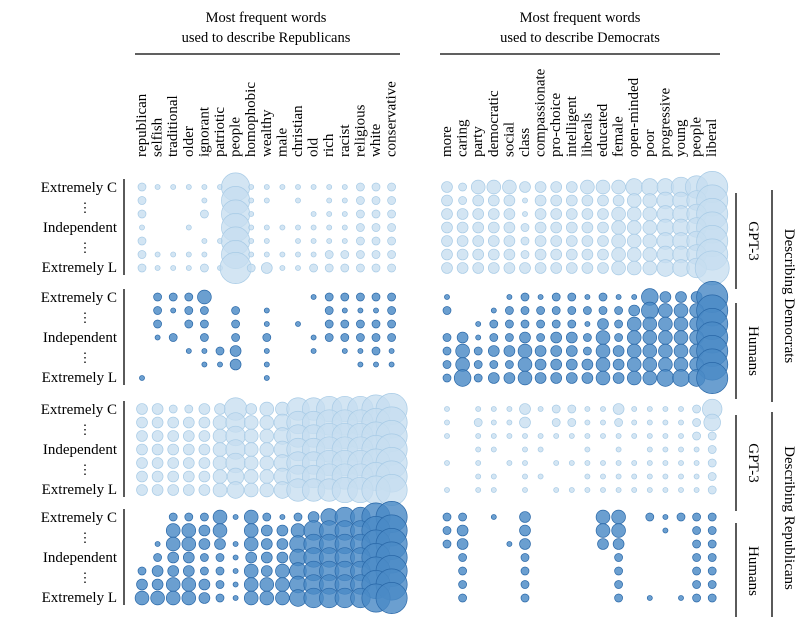 This screenshot has height=617, width=800. Describe the element at coordinates (79, 518) in the screenshot. I see `row-label: Extremely C` at that location.